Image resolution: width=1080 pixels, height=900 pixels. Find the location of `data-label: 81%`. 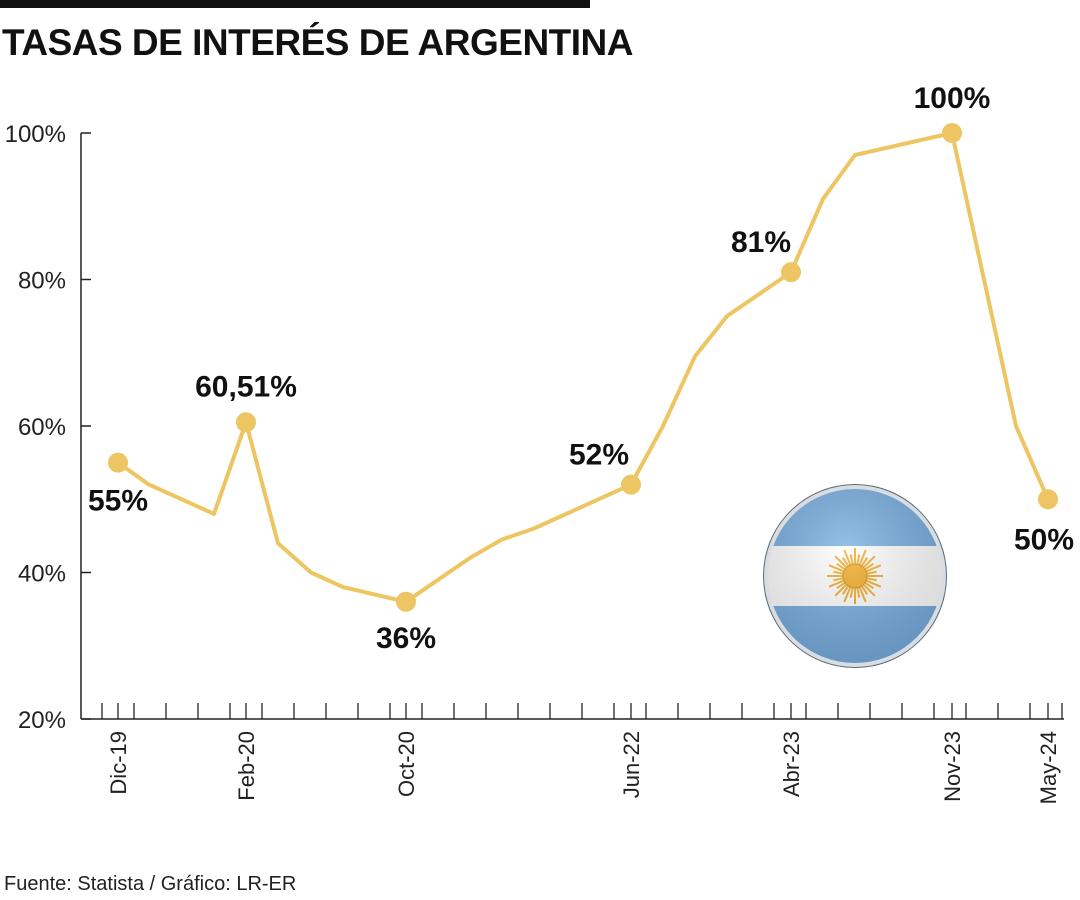

data-label: 81% is located at coordinates (761, 242).